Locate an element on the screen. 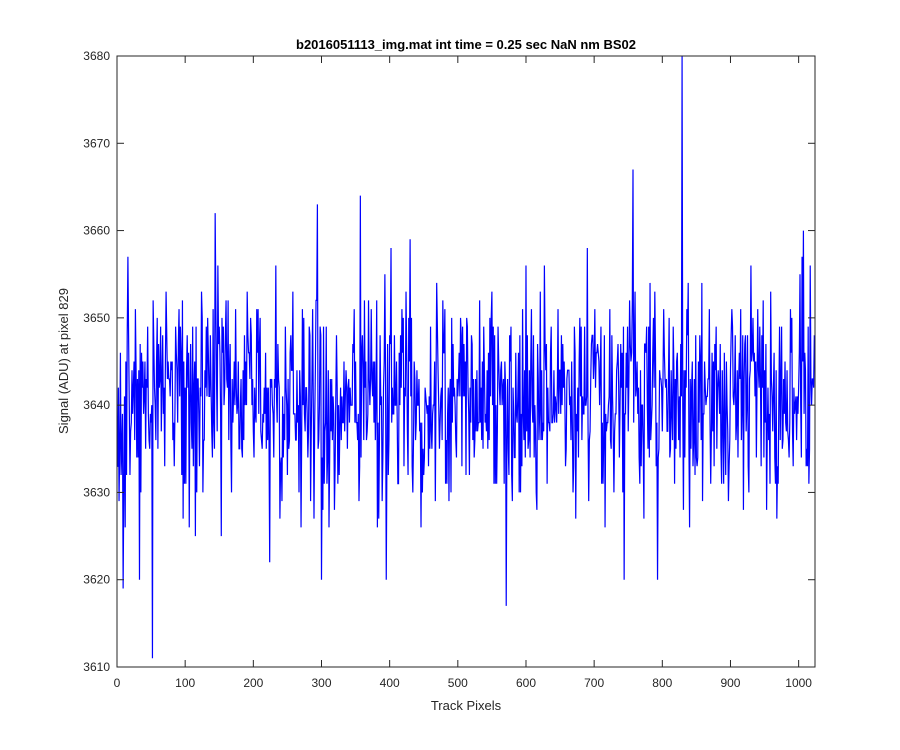 The width and height of the screenshot is (900, 750). x-tick-label: 0 is located at coordinates (117, 683).